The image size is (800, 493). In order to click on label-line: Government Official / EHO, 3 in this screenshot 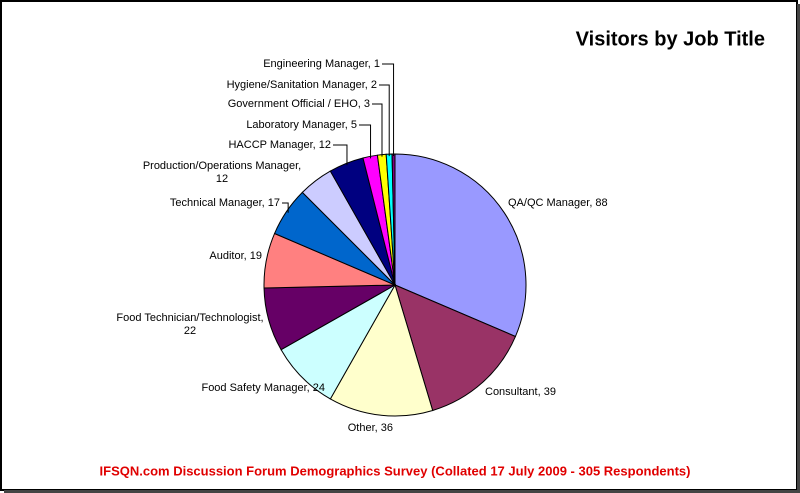, I will do `click(299, 104)`.